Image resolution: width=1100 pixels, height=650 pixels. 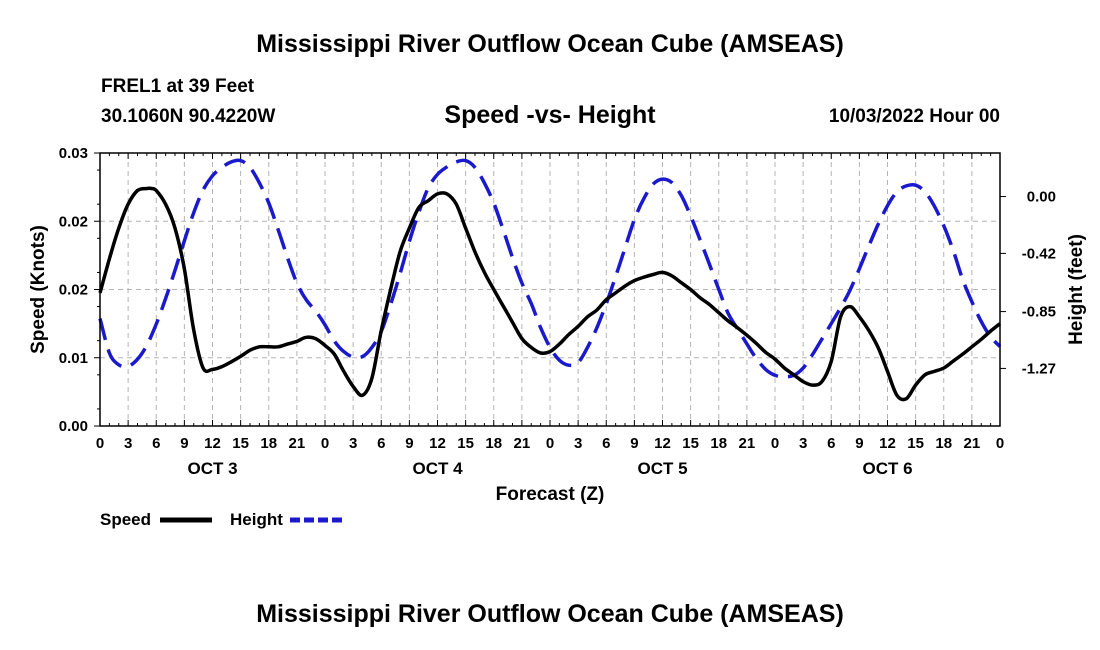 What do you see at coordinates (125, 519) in the screenshot?
I see `legend-label-speed: Speed` at bounding box center [125, 519].